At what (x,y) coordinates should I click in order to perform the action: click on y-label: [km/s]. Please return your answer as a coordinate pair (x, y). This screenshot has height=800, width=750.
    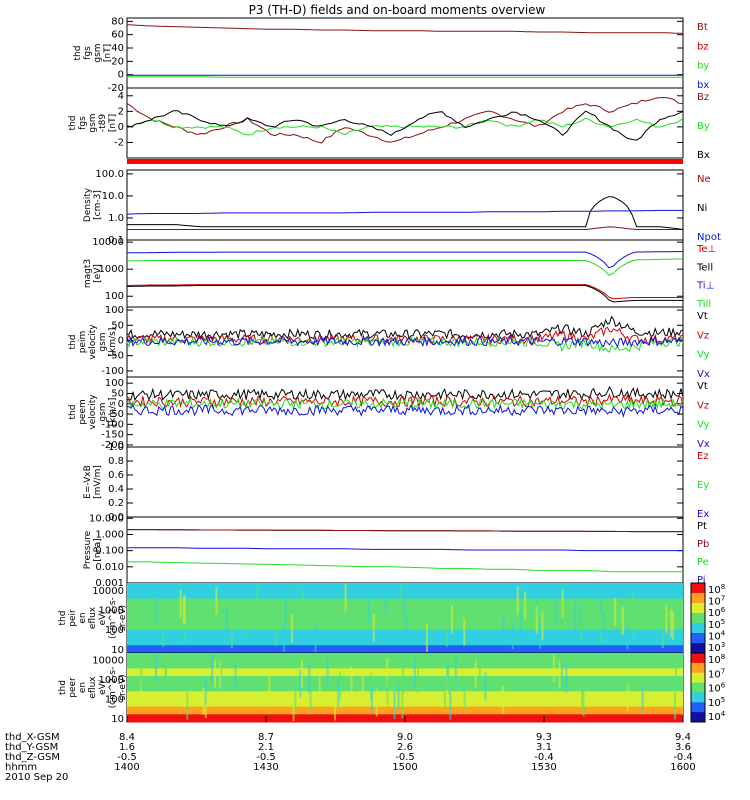
    Looking at the image, I should click on (113, 412).